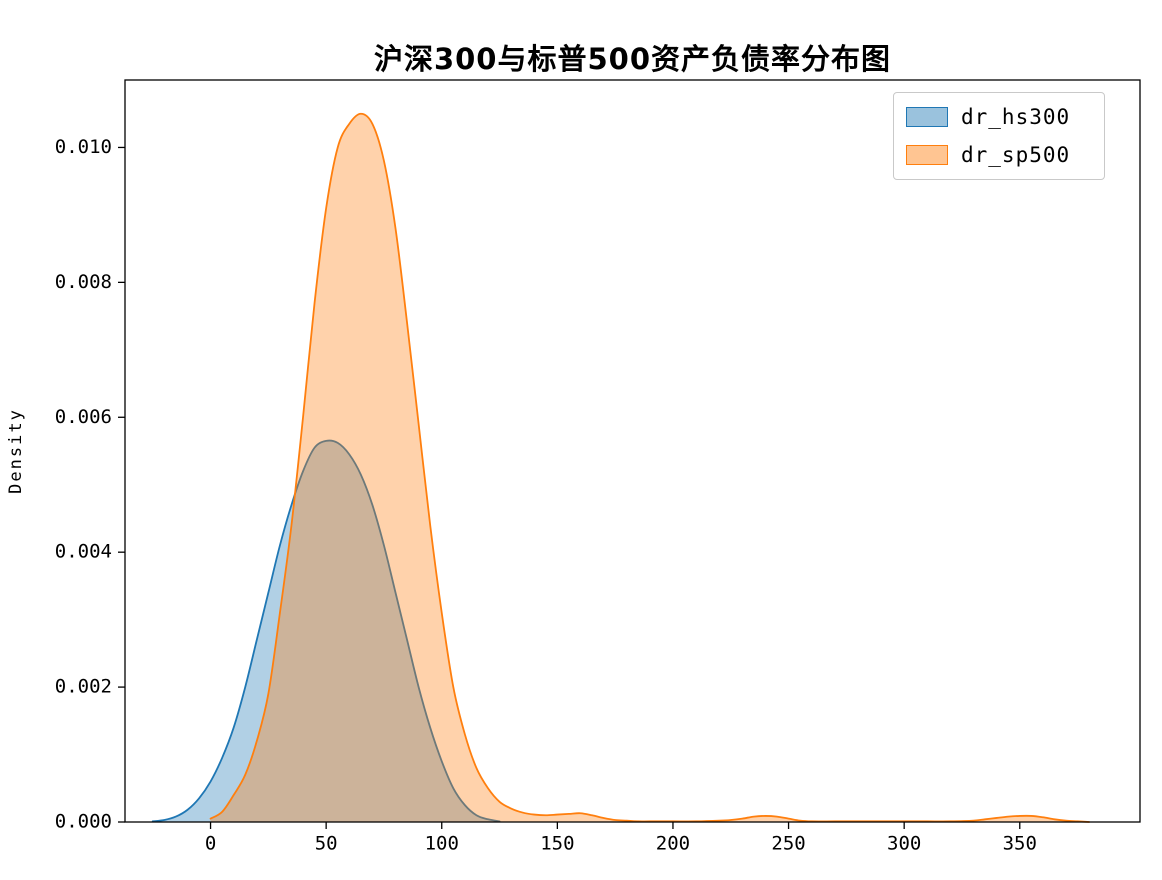 This screenshot has width=1162, height=880. I want to click on y-tick-label: 0.000, so click(83, 822).